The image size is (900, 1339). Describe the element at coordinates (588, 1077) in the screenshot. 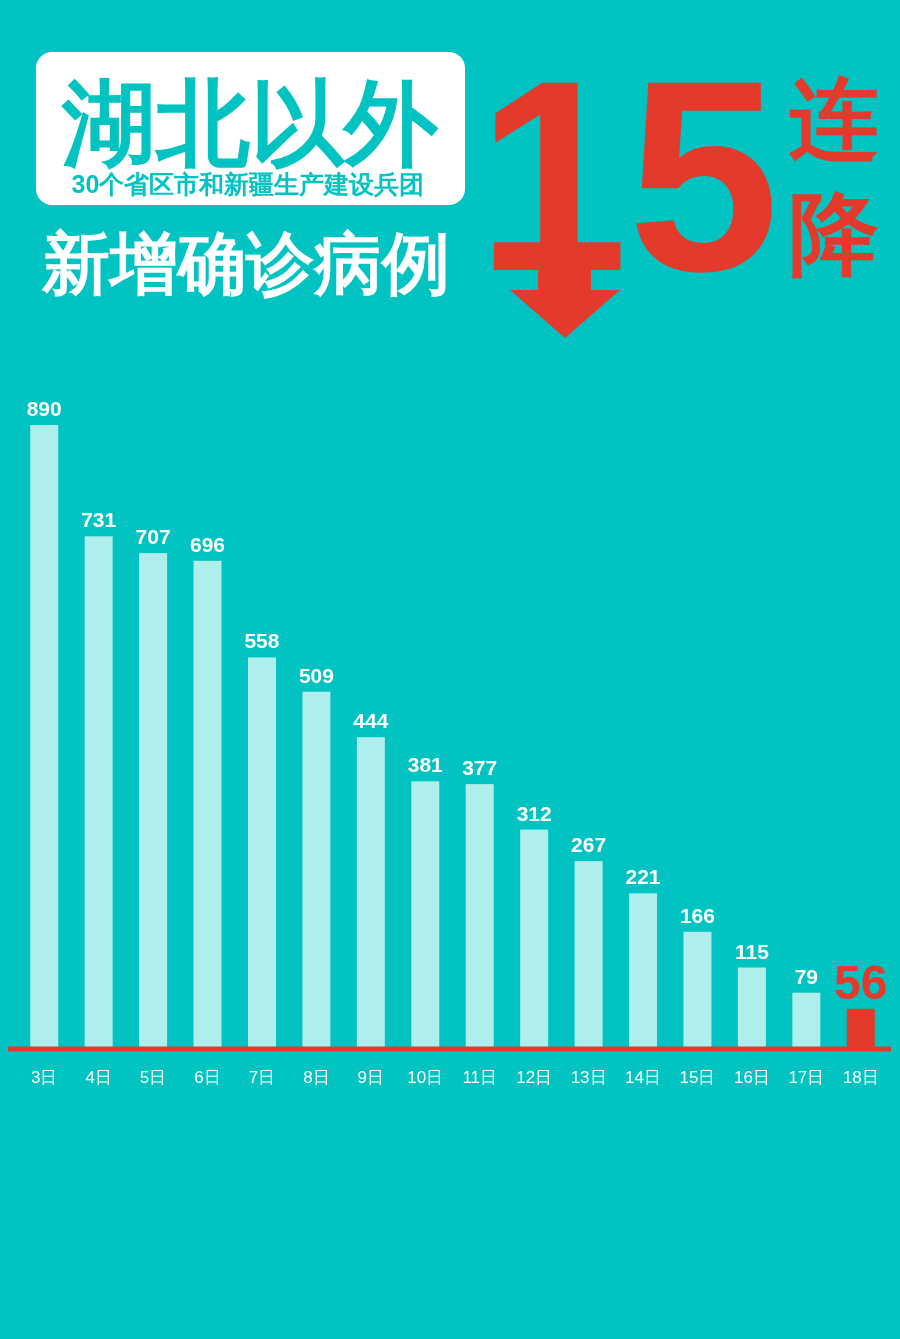

I see `x-tick-label: 13日` at that location.